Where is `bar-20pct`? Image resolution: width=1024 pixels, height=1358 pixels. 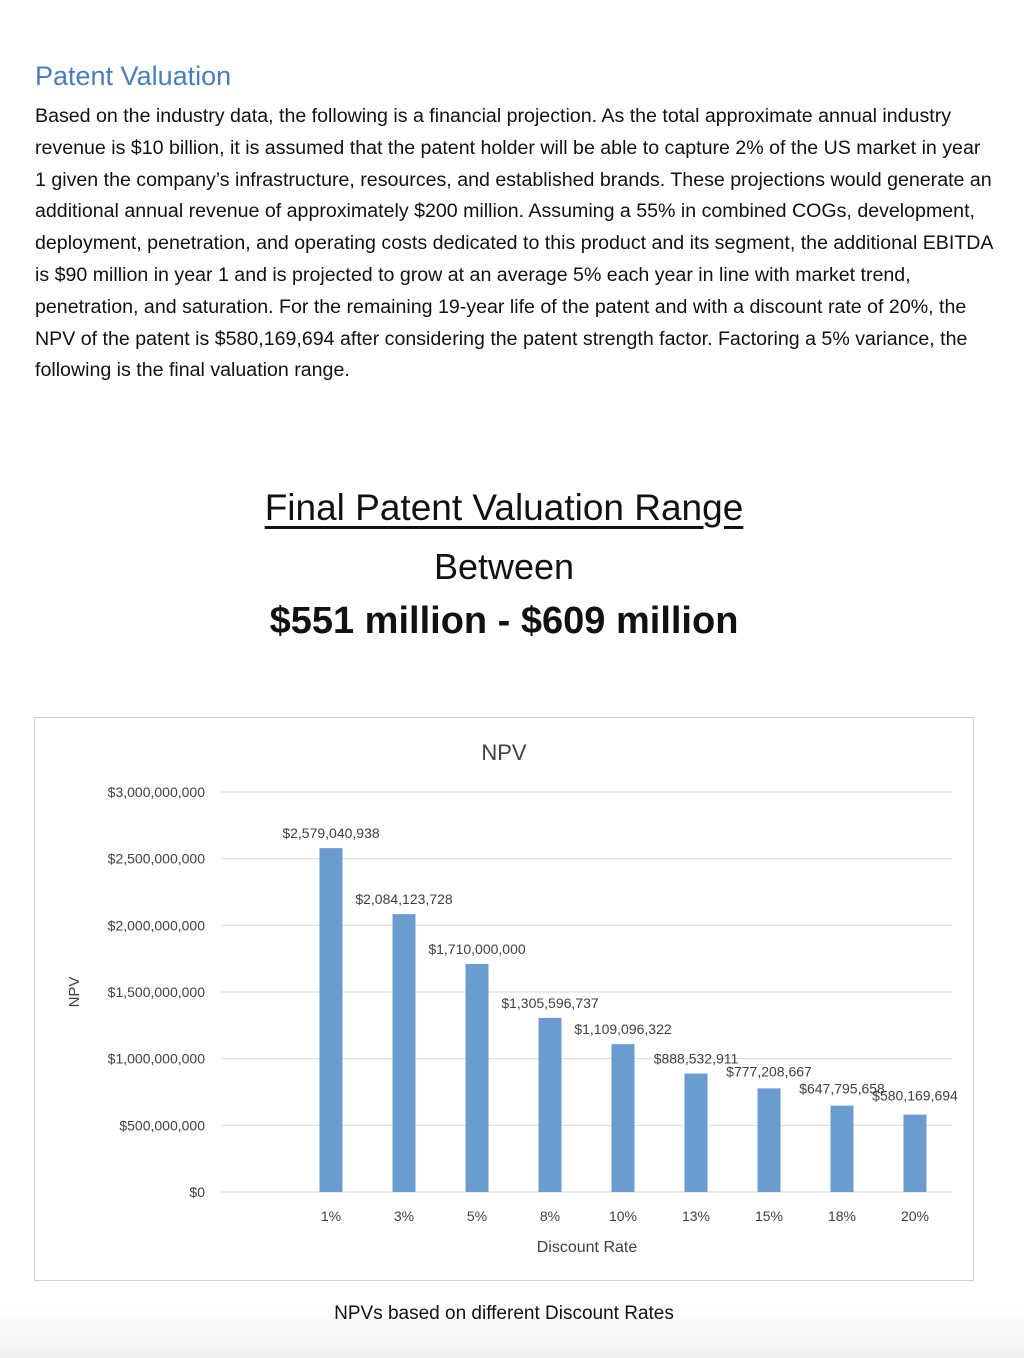 bar-20pct is located at coordinates (915, 1153).